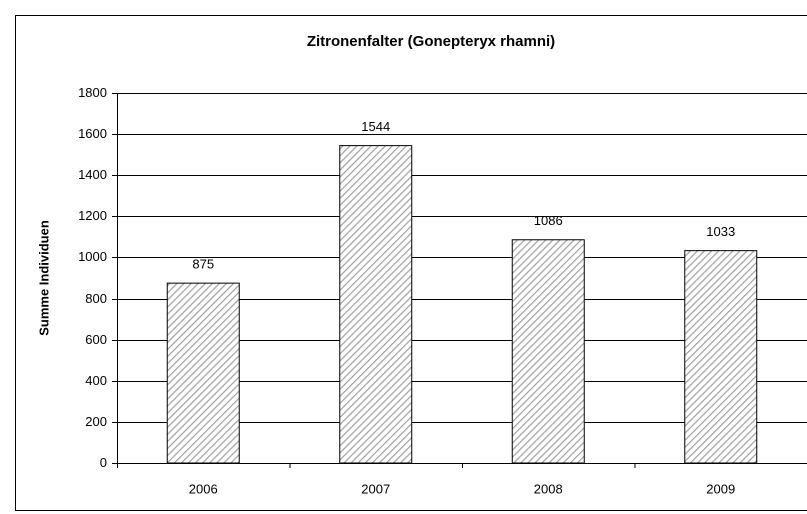  I want to click on y-tick-label: 200, so click(96, 421).